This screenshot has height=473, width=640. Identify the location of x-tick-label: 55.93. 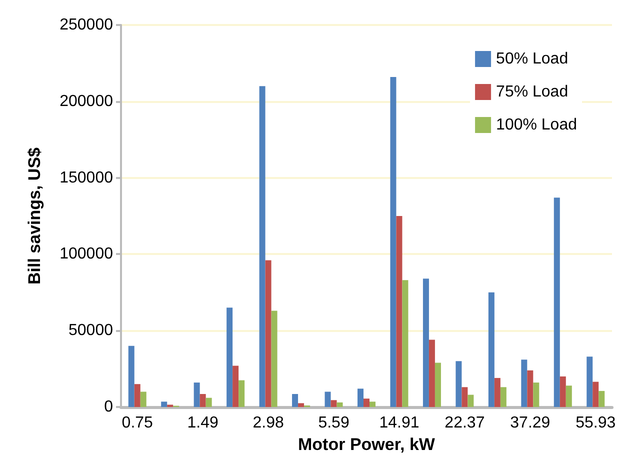
(596, 423).